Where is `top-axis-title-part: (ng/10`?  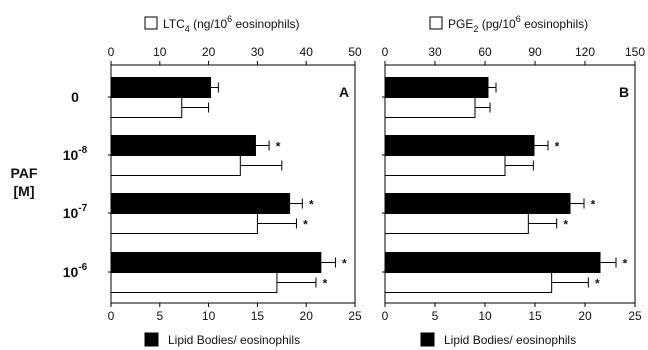 top-axis-title-part: (ng/10 is located at coordinates (209, 24).